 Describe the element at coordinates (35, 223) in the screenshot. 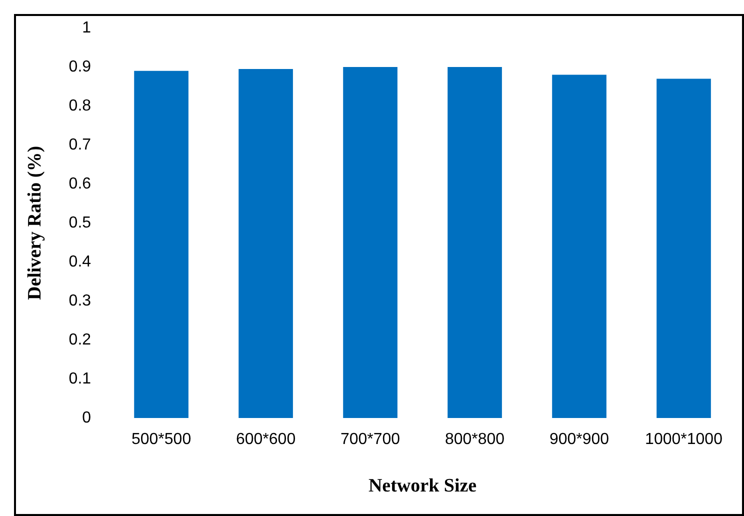

I see `y-axis-title: Delivery Ratio (%)` at that location.